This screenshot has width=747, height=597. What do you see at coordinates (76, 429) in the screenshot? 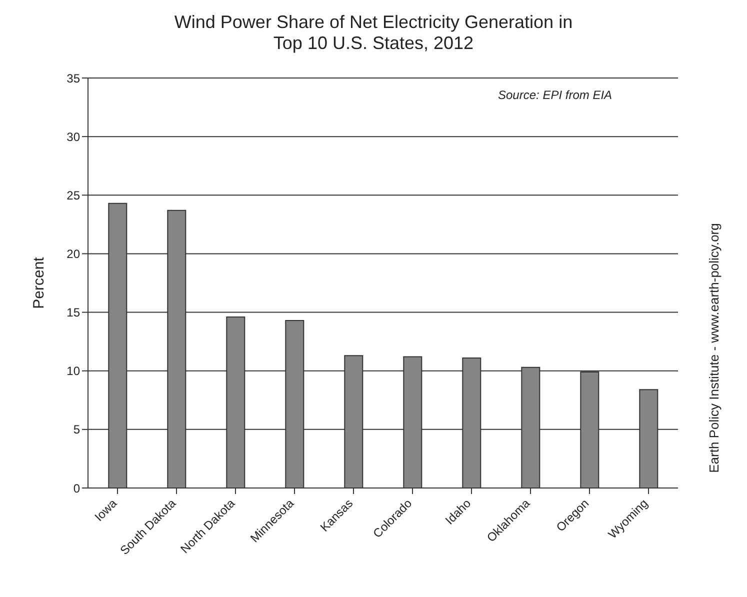
I see `y-tick-label: 5` at bounding box center [76, 429].